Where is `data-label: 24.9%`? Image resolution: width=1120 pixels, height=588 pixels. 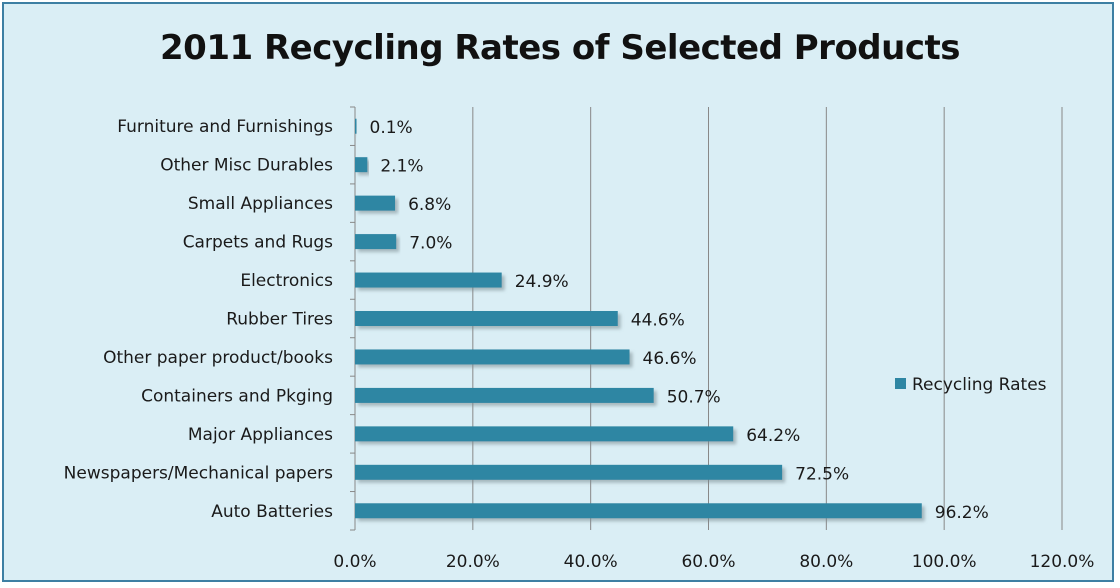 data-label: 24.9% is located at coordinates (542, 282).